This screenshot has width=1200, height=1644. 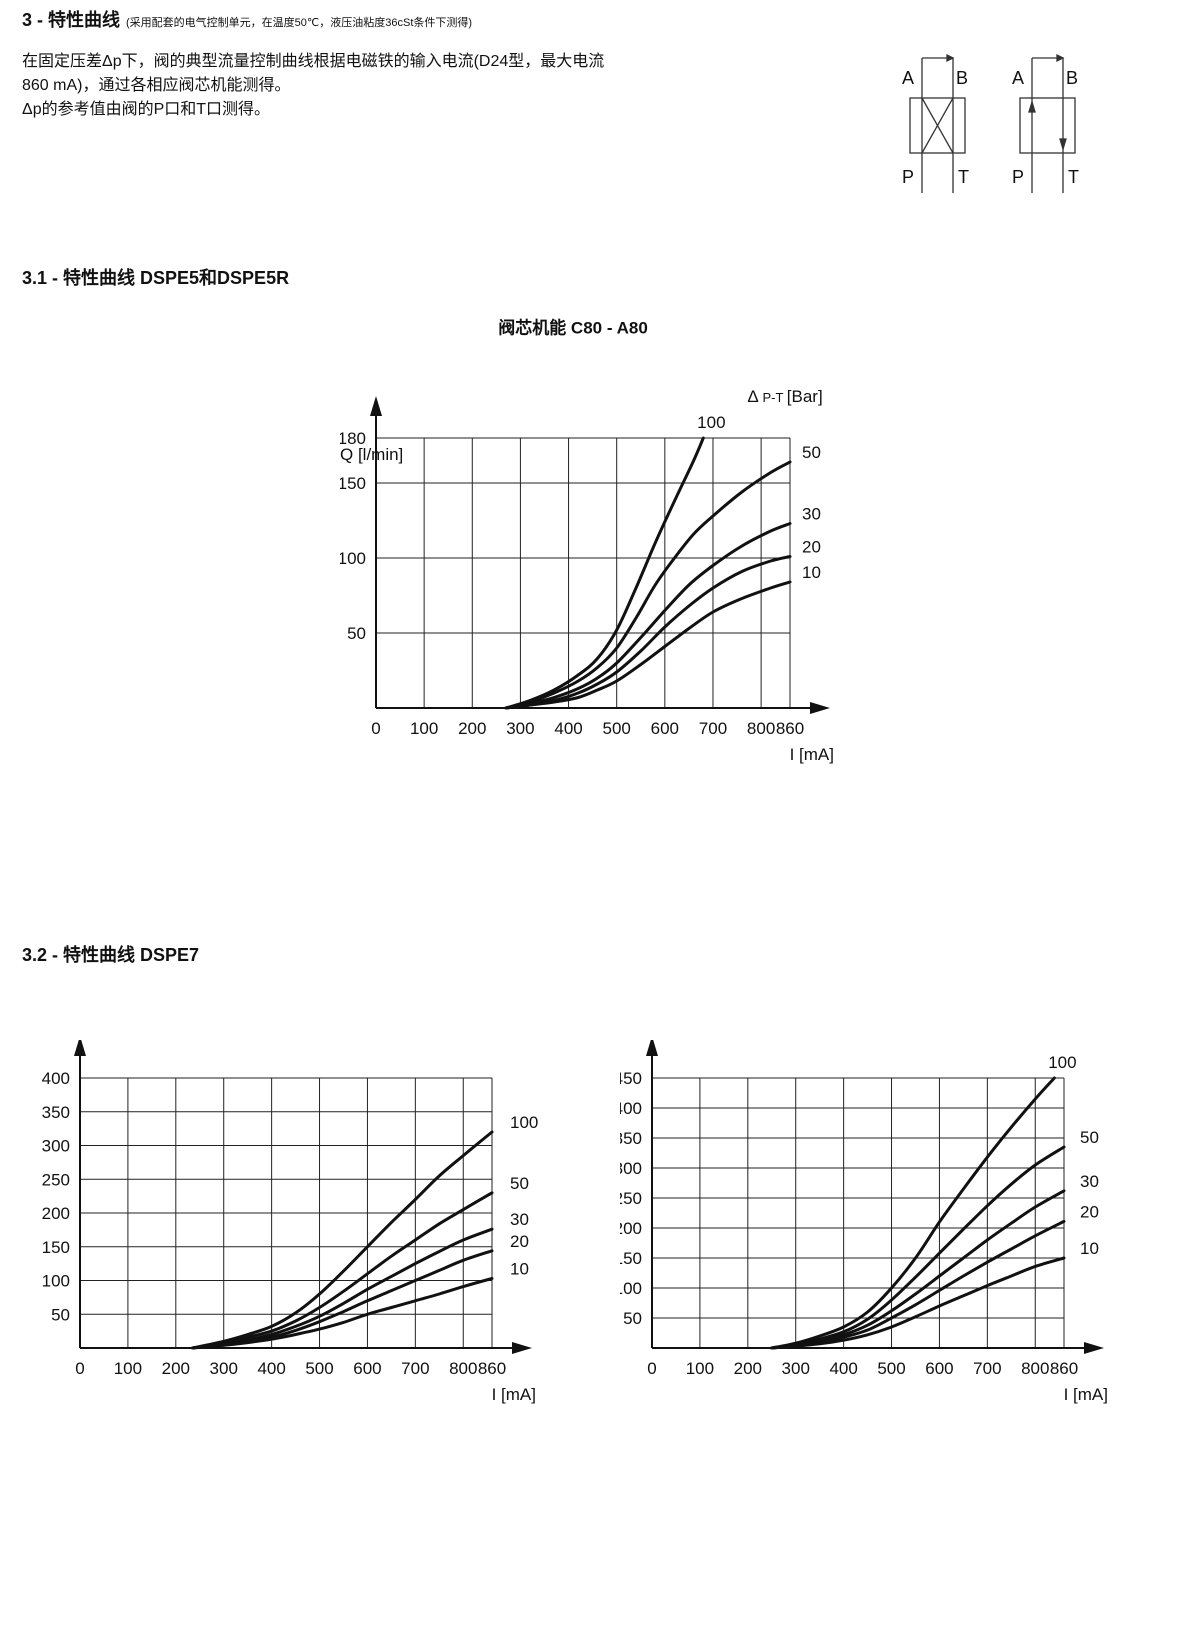 I want to click on chart1-y-tick-label: 400, so click(x=56, y=1078).